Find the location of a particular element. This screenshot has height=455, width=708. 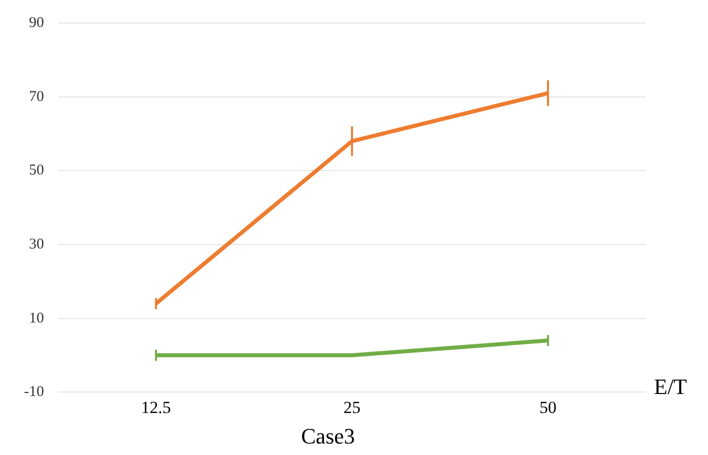

y-tick-label: 70 is located at coordinates (36, 96).